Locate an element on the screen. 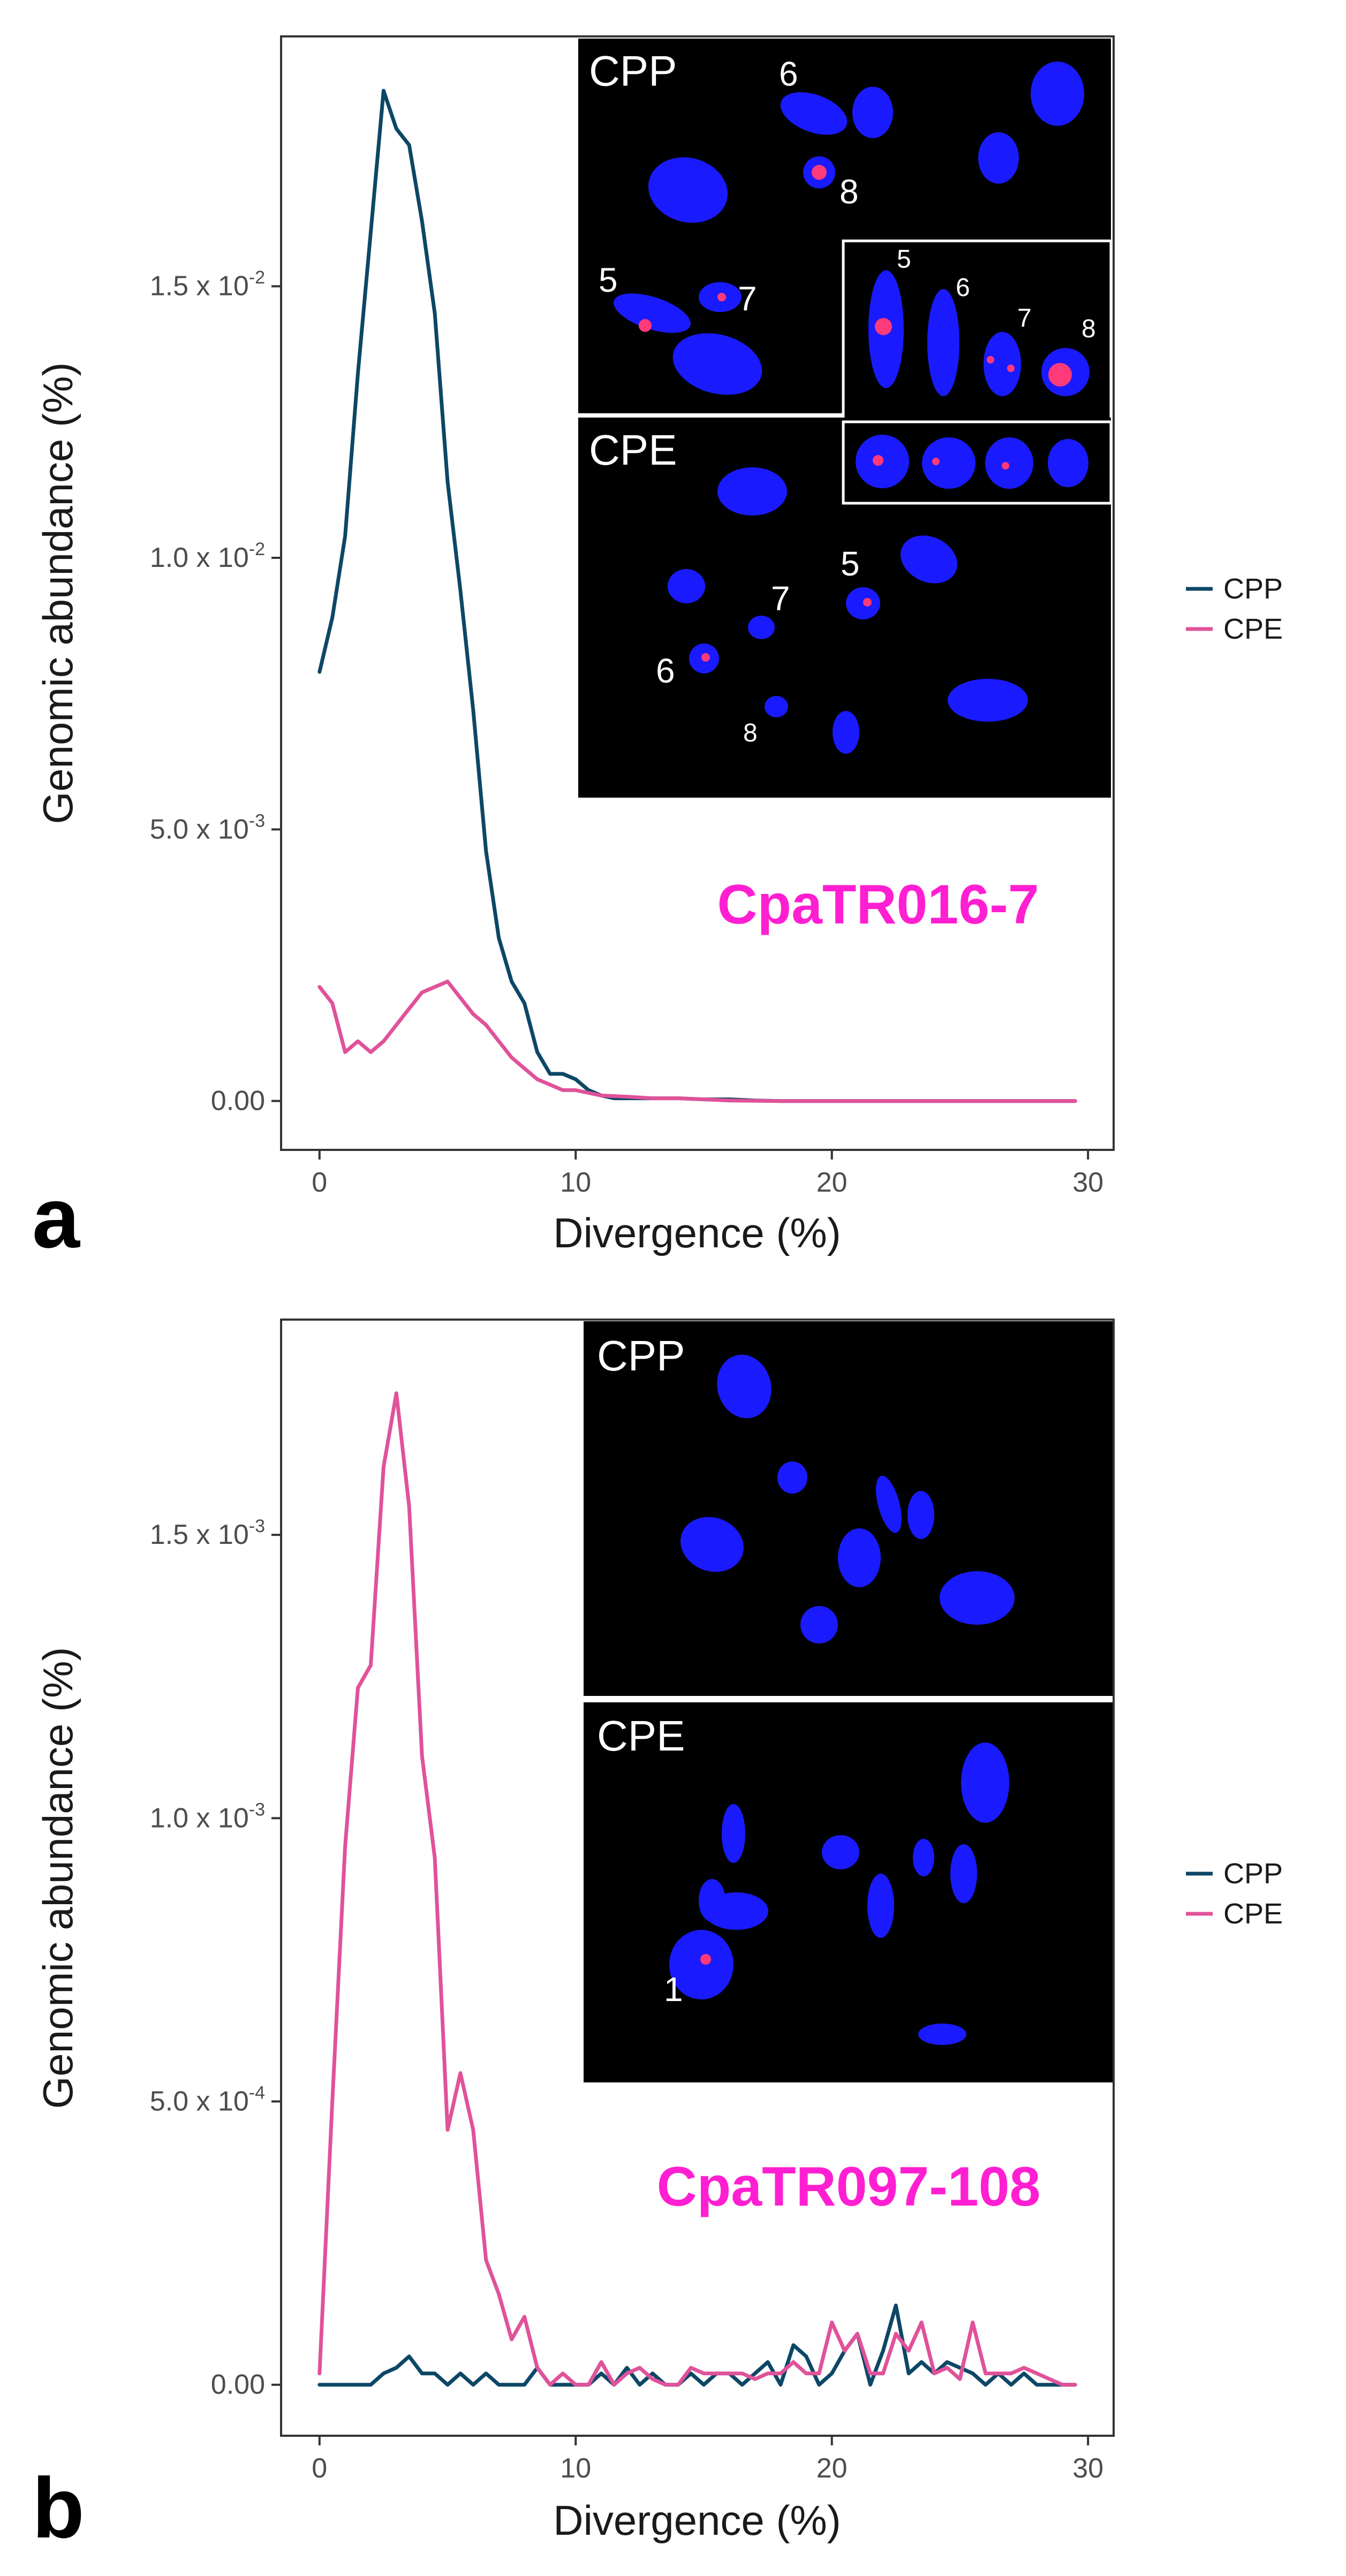  inset-b-cpe-background is located at coordinates (848, 1892).